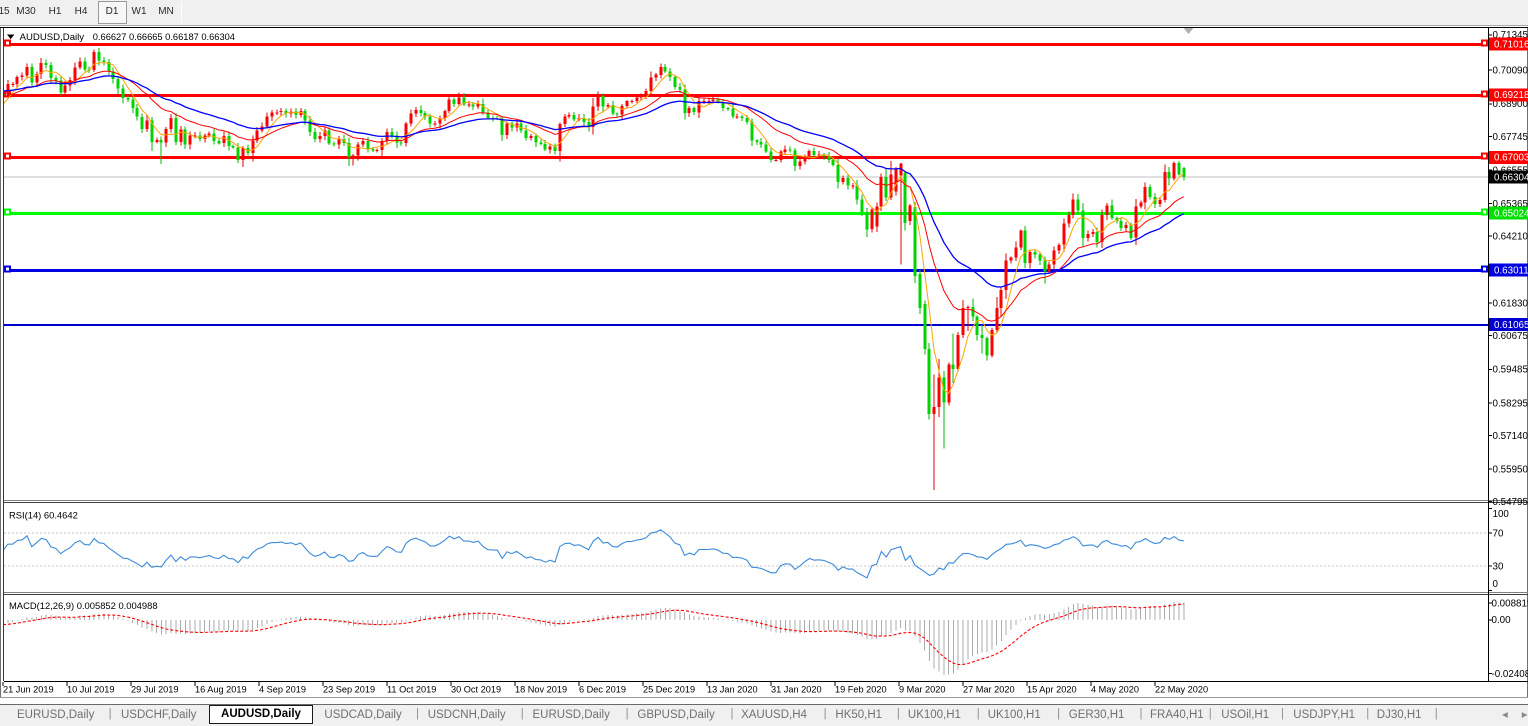 The width and height of the screenshot is (1528, 726). Describe the element at coordinates (349, 690) in the screenshot. I see `svg-text: 23 Sep 2019` at that location.